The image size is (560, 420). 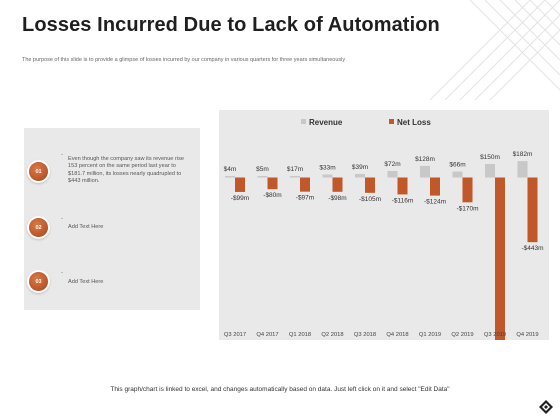 I want to click on net-loss-data-label: -$97m, so click(x=305, y=198).